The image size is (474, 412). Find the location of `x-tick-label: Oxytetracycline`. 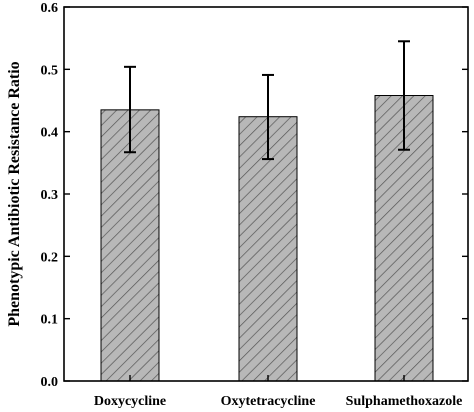

x-tick-label: Oxytetracycline is located at coordinates (268, 401).